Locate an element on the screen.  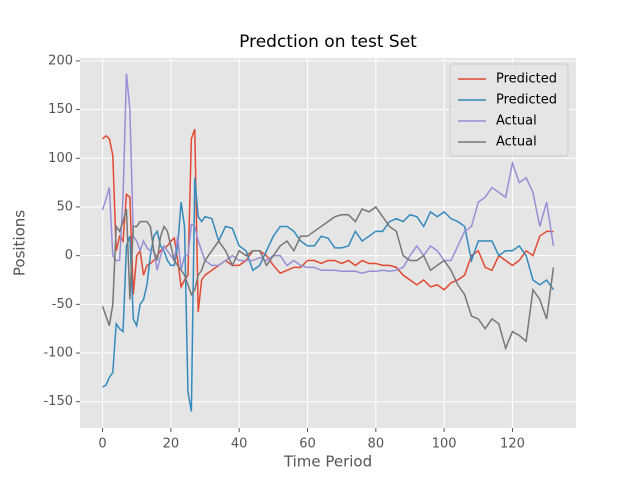
x-tick-label: 100 is located at coordinates (444, 444).